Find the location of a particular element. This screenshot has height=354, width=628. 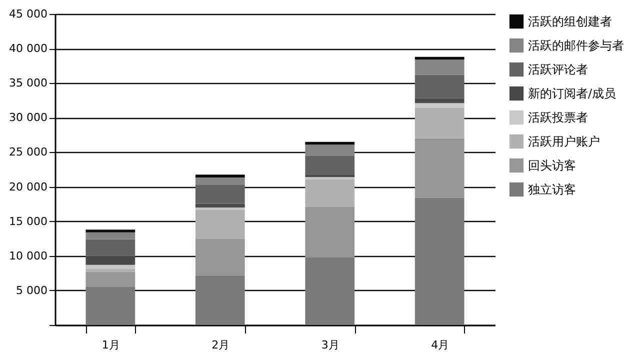

legend-label: 活跃的组创建者 is located at coordinates (570, 21).